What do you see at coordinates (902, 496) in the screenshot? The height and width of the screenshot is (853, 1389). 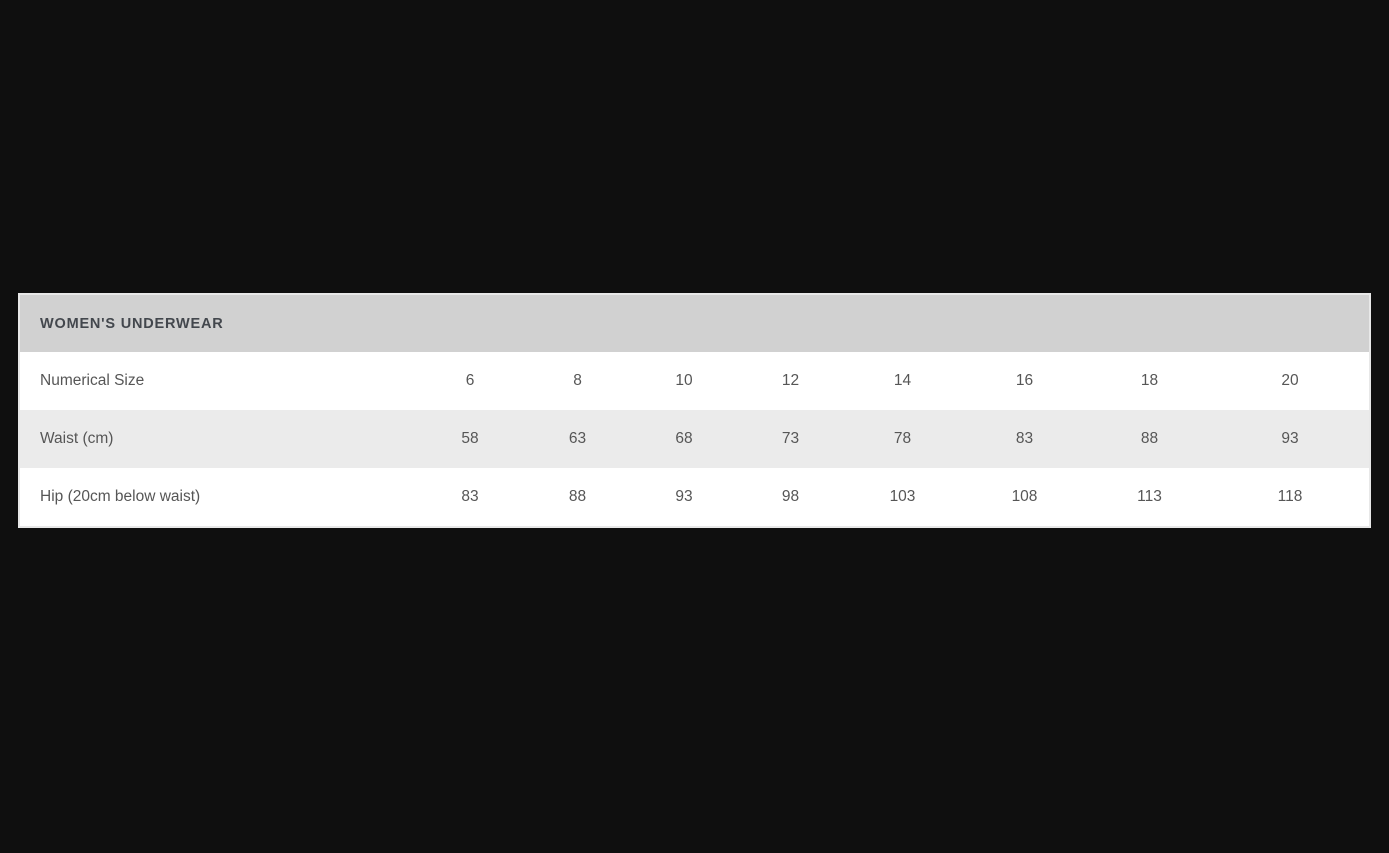 I see `hip-value: 103` at bounding box center [902, 496].